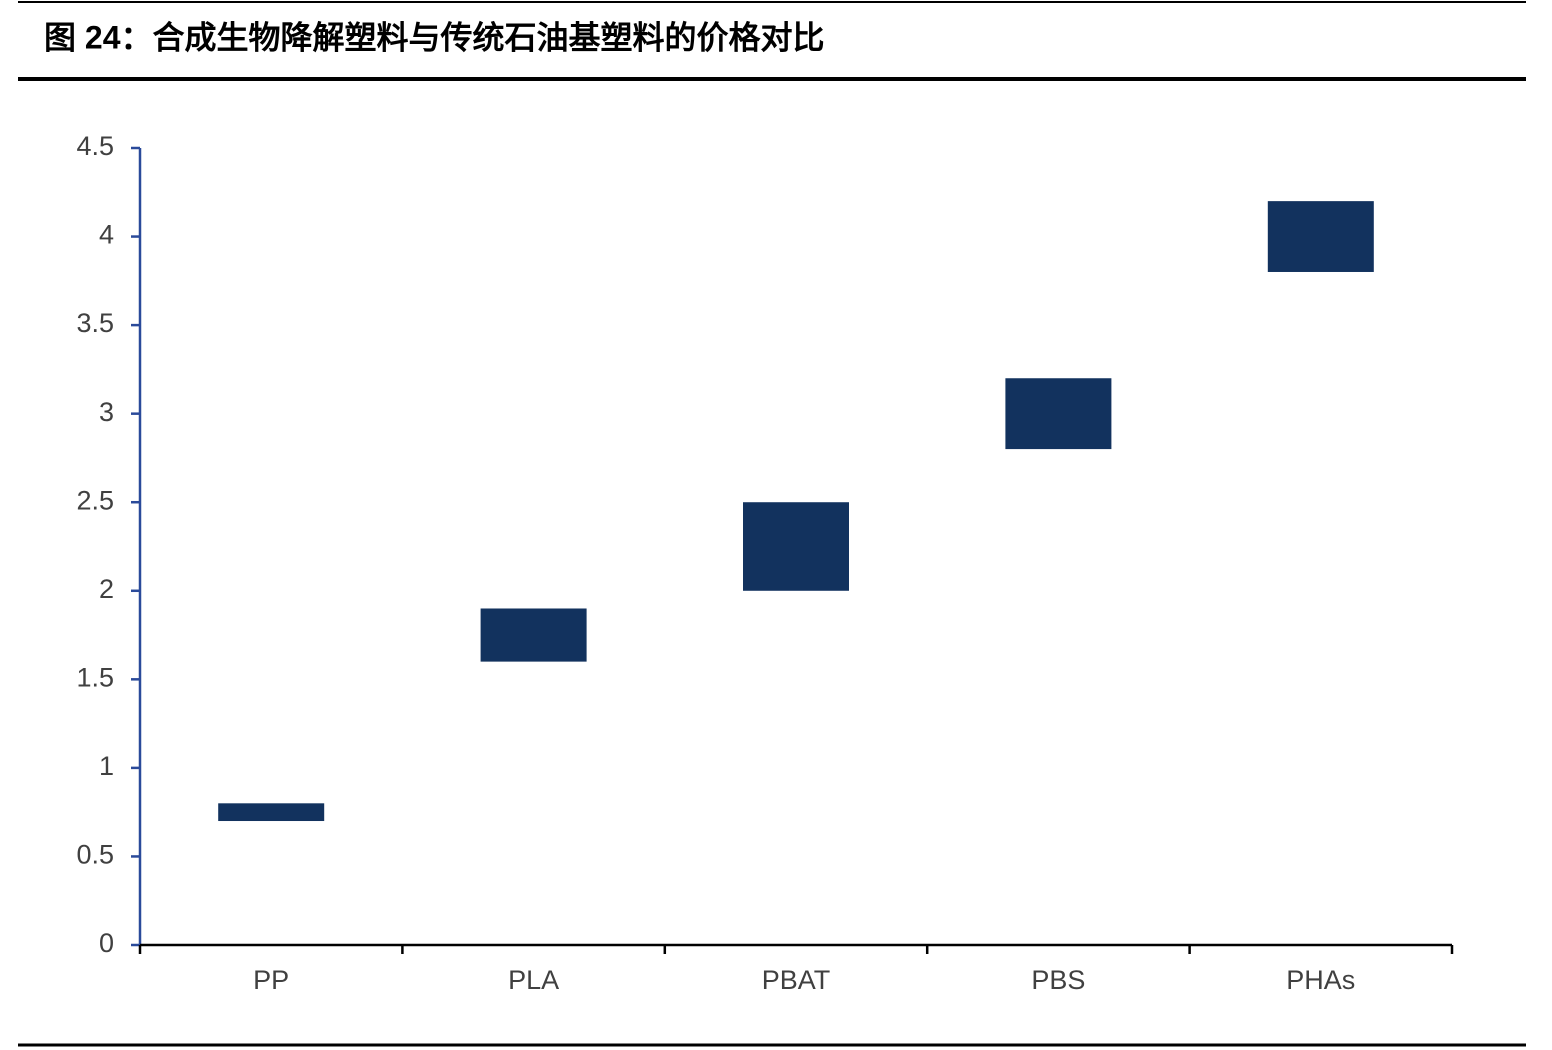  I want to click on y-tick-label: 1.5, so click(95, 677).